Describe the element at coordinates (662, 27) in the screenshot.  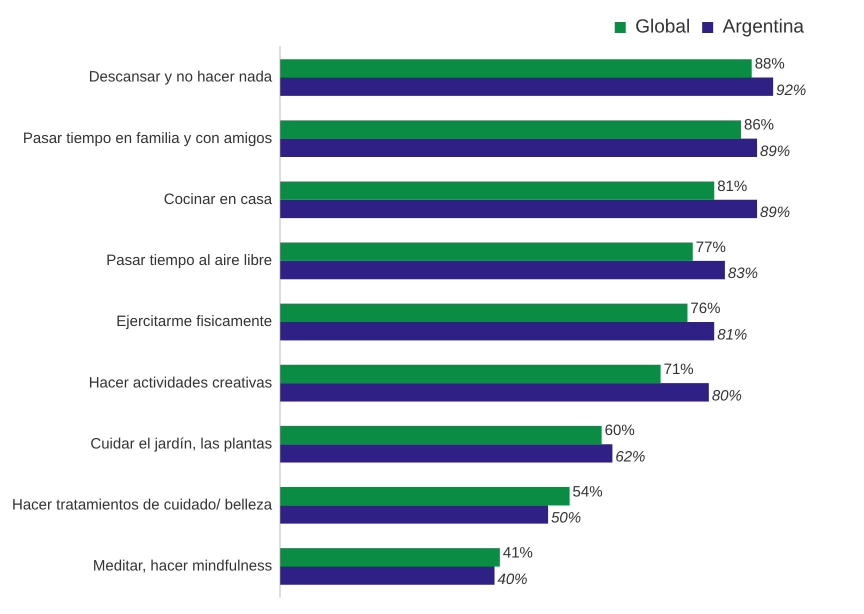
I see `legend-label: Global` at that location.